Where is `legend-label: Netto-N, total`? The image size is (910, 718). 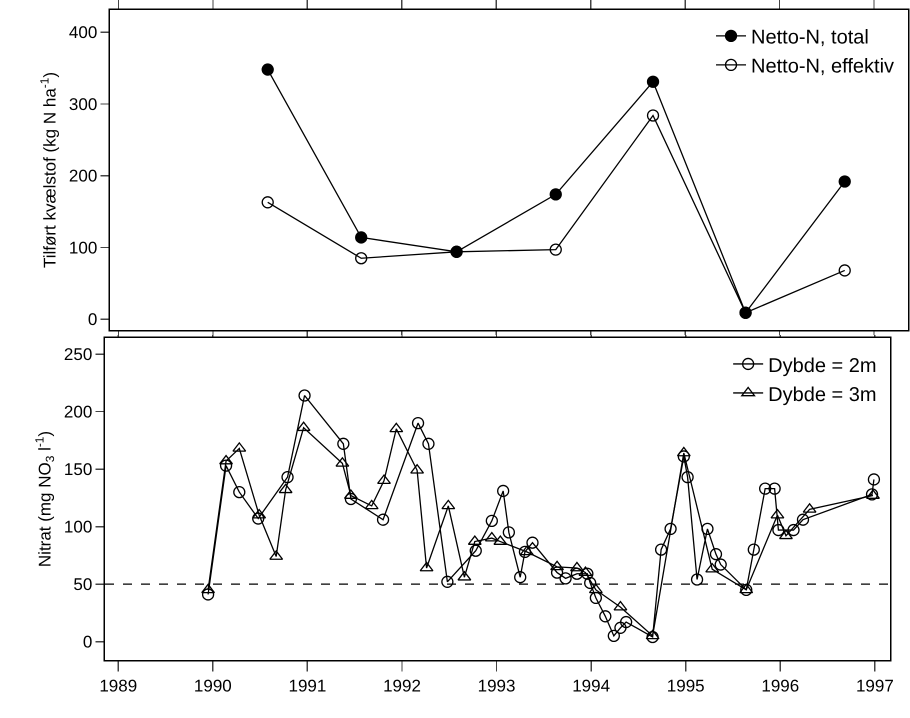
legend-label: Netto-N, total is located at coordinates (810, 37).